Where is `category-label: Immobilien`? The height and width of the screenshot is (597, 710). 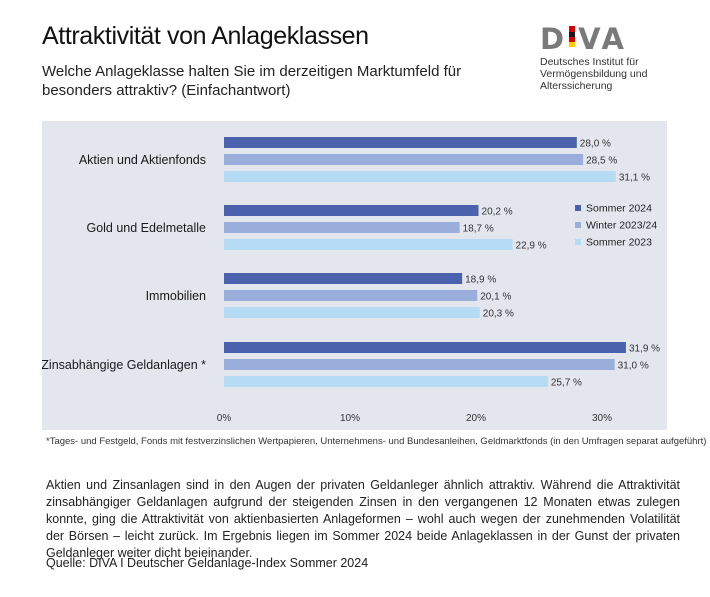 category-label: Immobilien is located at coordinates (176, 296).